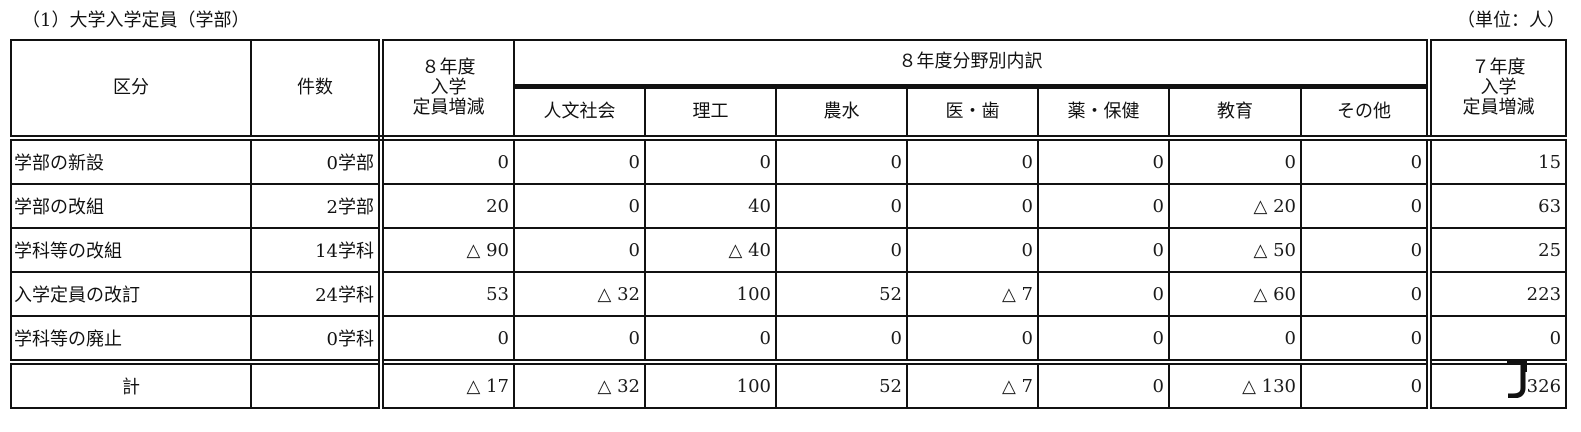 This screenshot has height=432, width=1581. What do you see at coordinates (136, 20) in the screenshot?
I see `table-title: （1）大学入学定員（学部）` at bounding box center [136, 20].